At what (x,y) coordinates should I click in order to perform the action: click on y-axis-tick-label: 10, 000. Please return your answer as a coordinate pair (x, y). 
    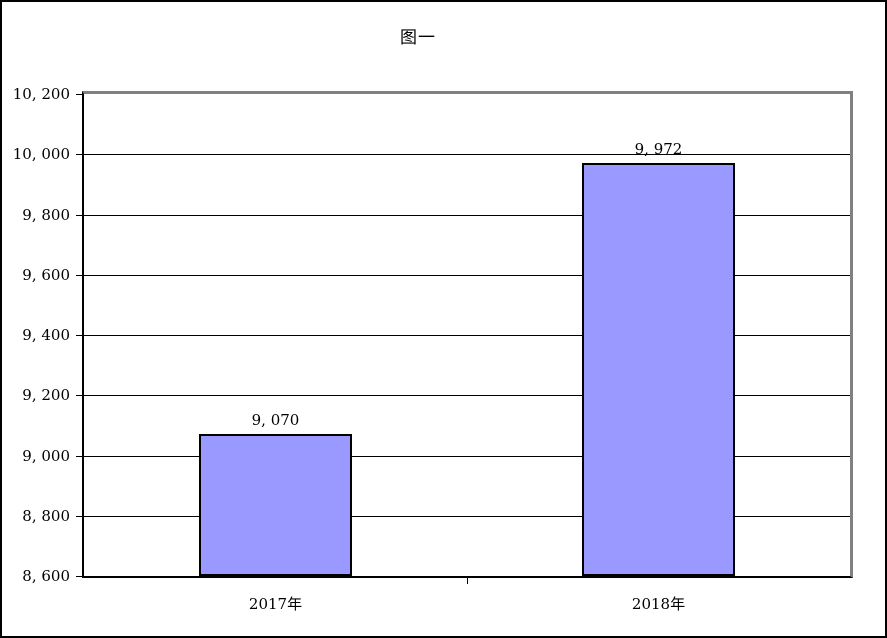
    Looking at the image, I should click on (41, 154).